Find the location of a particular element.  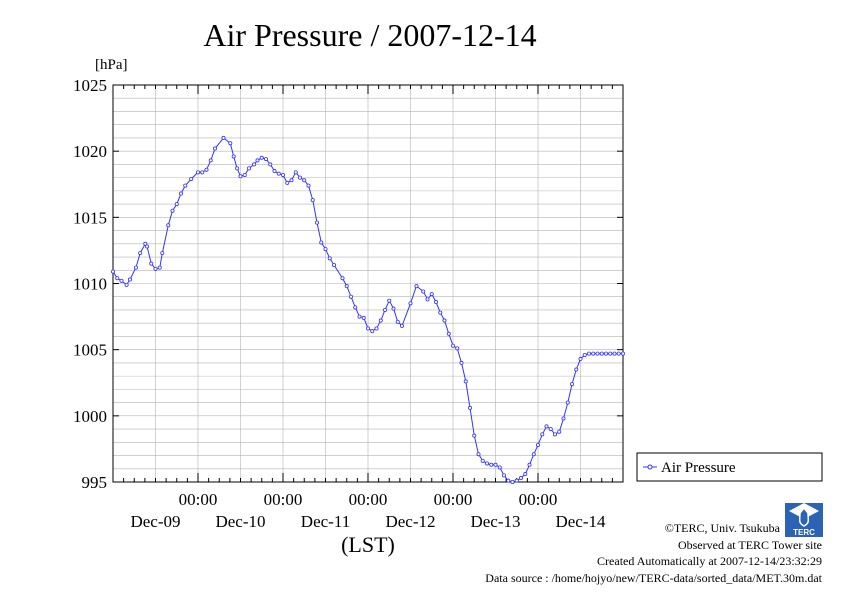

x-date-label: Dec-10 is located at coordinates (240, 521).